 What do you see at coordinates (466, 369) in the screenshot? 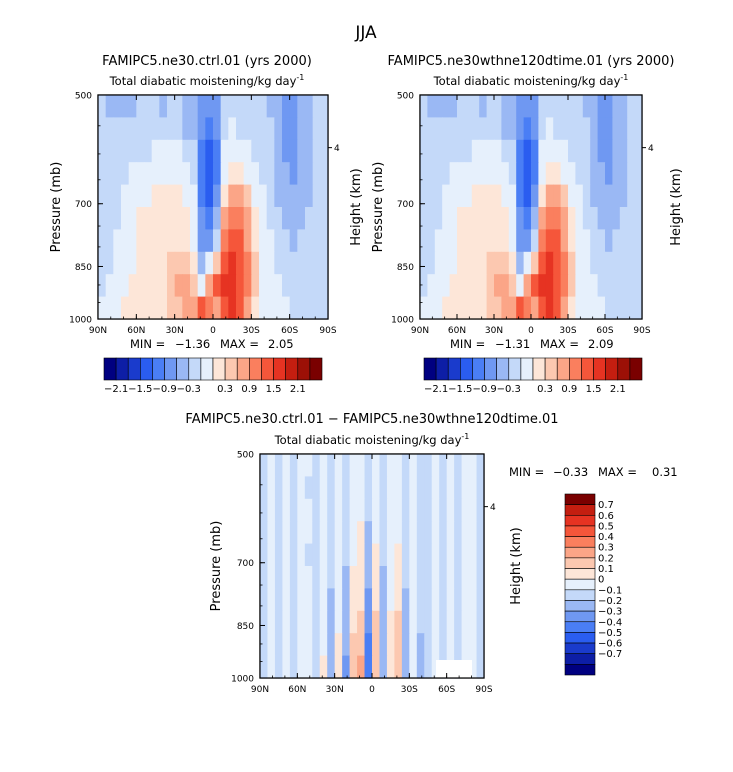
I see `colorbar-swatch` at bounding box center [466, 369].